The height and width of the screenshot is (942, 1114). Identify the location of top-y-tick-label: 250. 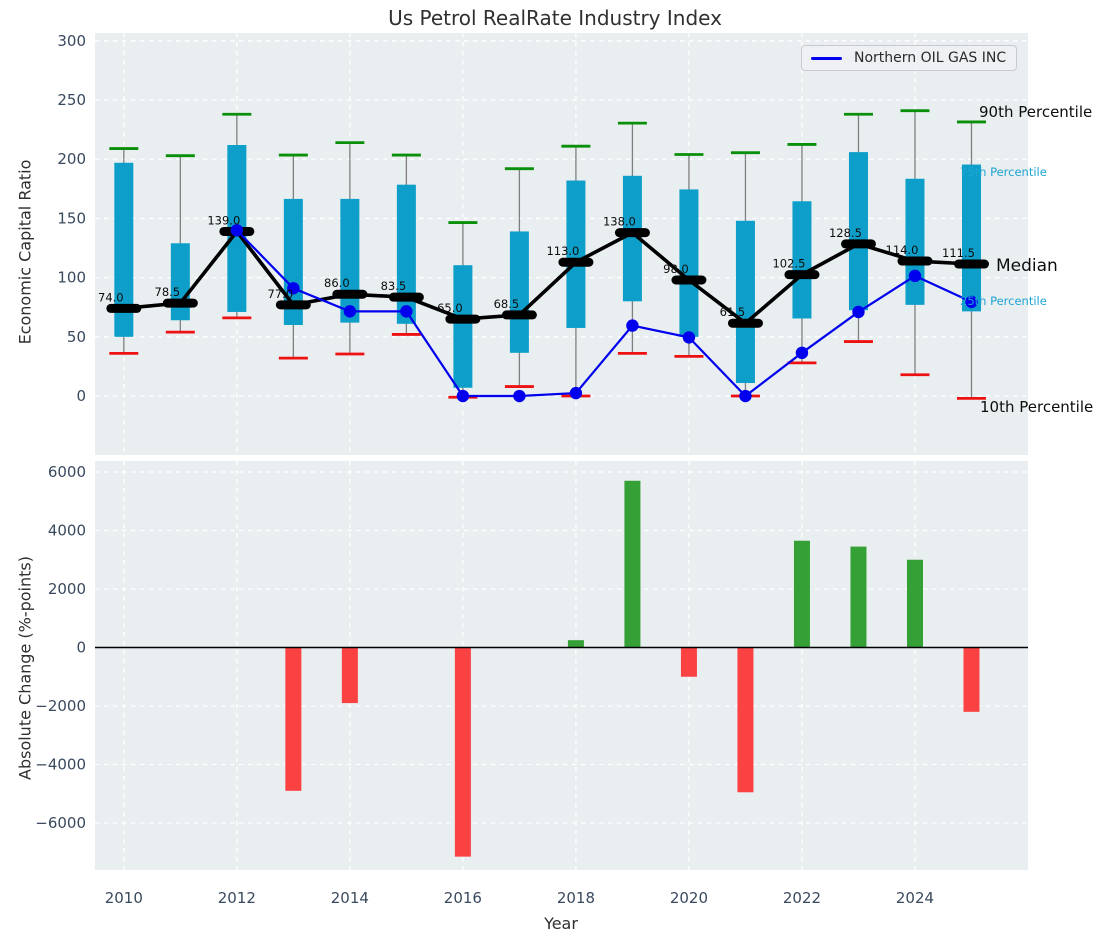
(71, 100).